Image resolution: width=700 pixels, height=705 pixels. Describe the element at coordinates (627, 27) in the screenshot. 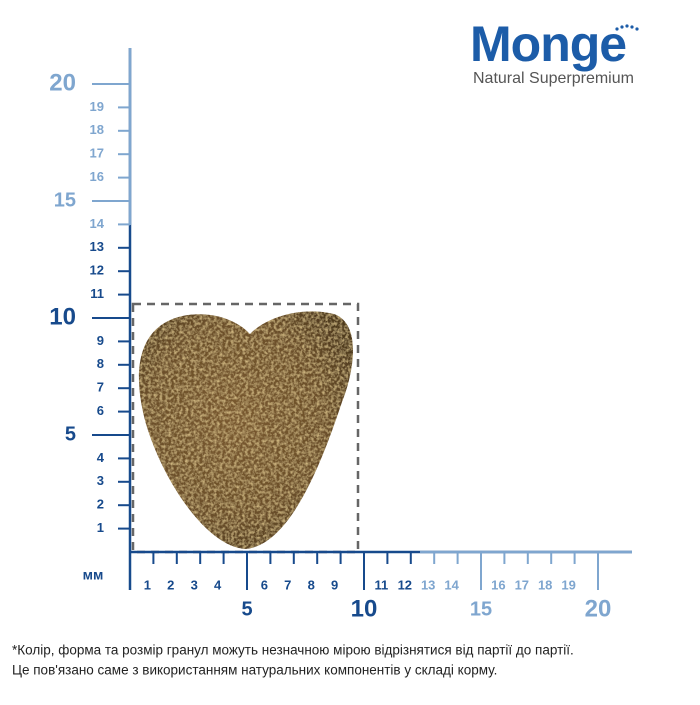

I see `logo-stars` at that location.